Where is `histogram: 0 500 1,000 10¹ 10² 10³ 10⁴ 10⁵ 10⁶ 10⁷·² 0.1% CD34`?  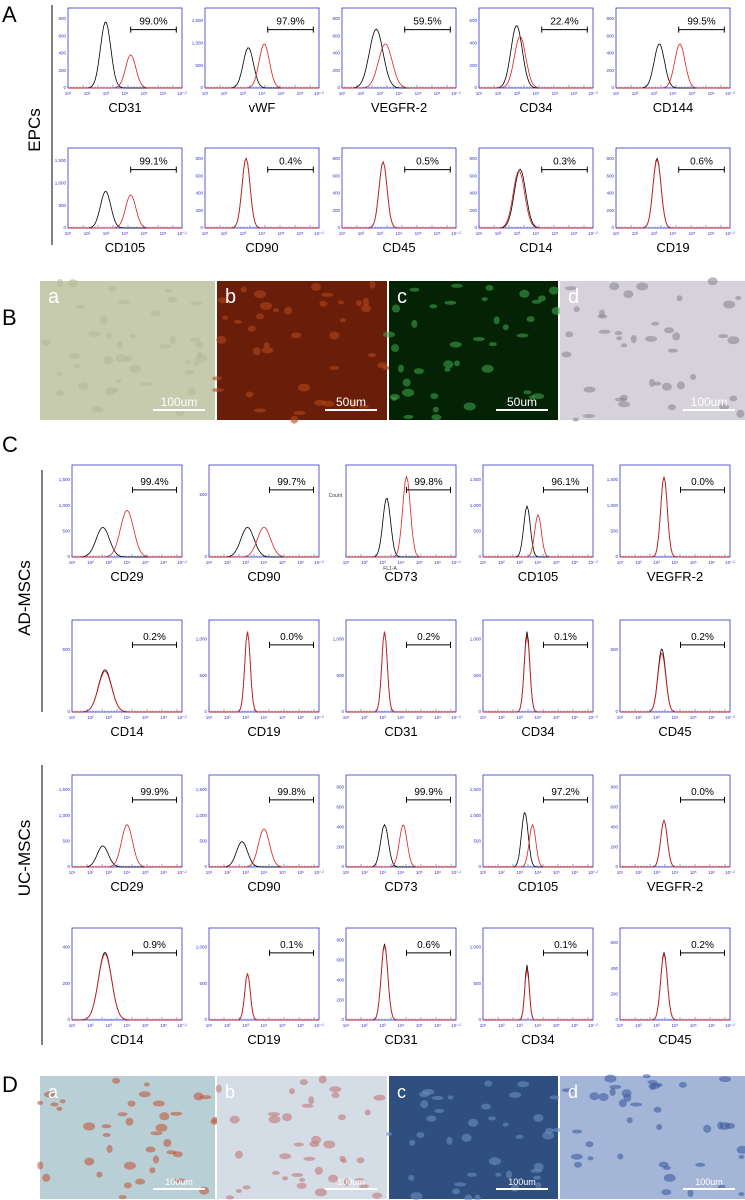 histogram: 0 500 1,000 10¹ 10² 10³ 10⁴ 10⁵ 10⁶ 10⁷·² 0.1% CD34 is located at coordinates (534, 679).